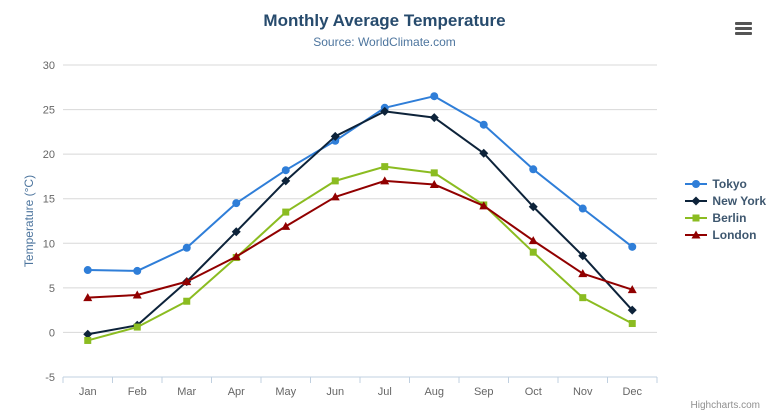 The width and height of the screenshot is (769, 416). I want to click on legend-item-berlin: Berlin, so click(725, 217).